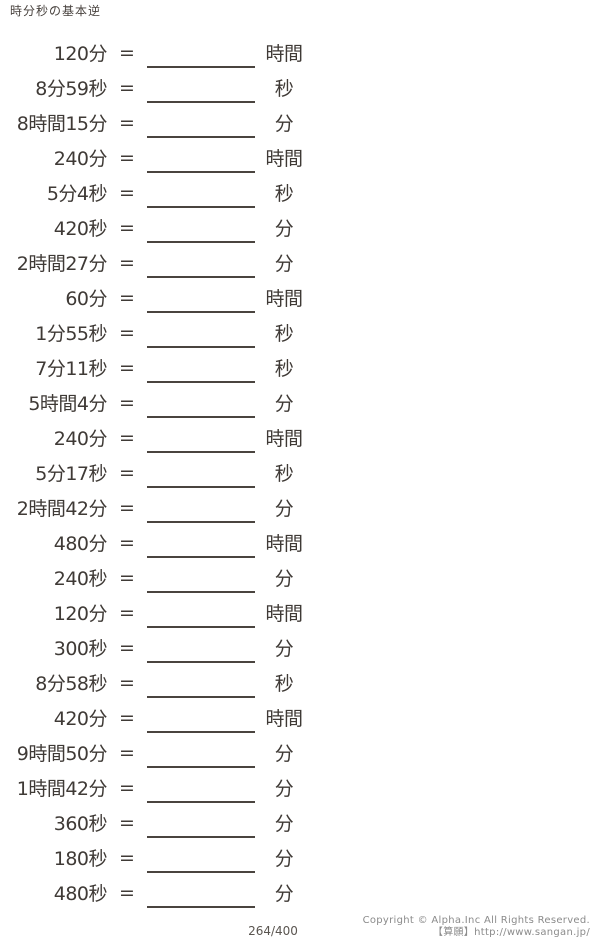  I want to click on problem-row: 1分55秒 = 秒, so click(165, 332).